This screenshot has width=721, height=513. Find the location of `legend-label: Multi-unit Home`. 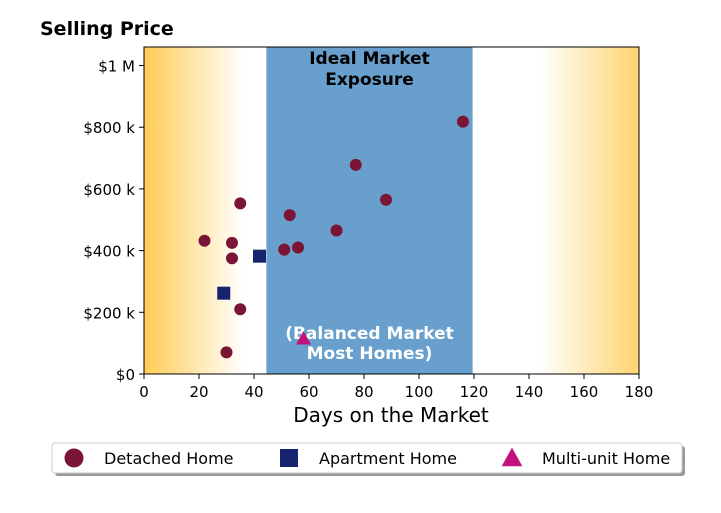

legend-label: Multi-unit Home is located at coordinates (606, 458).